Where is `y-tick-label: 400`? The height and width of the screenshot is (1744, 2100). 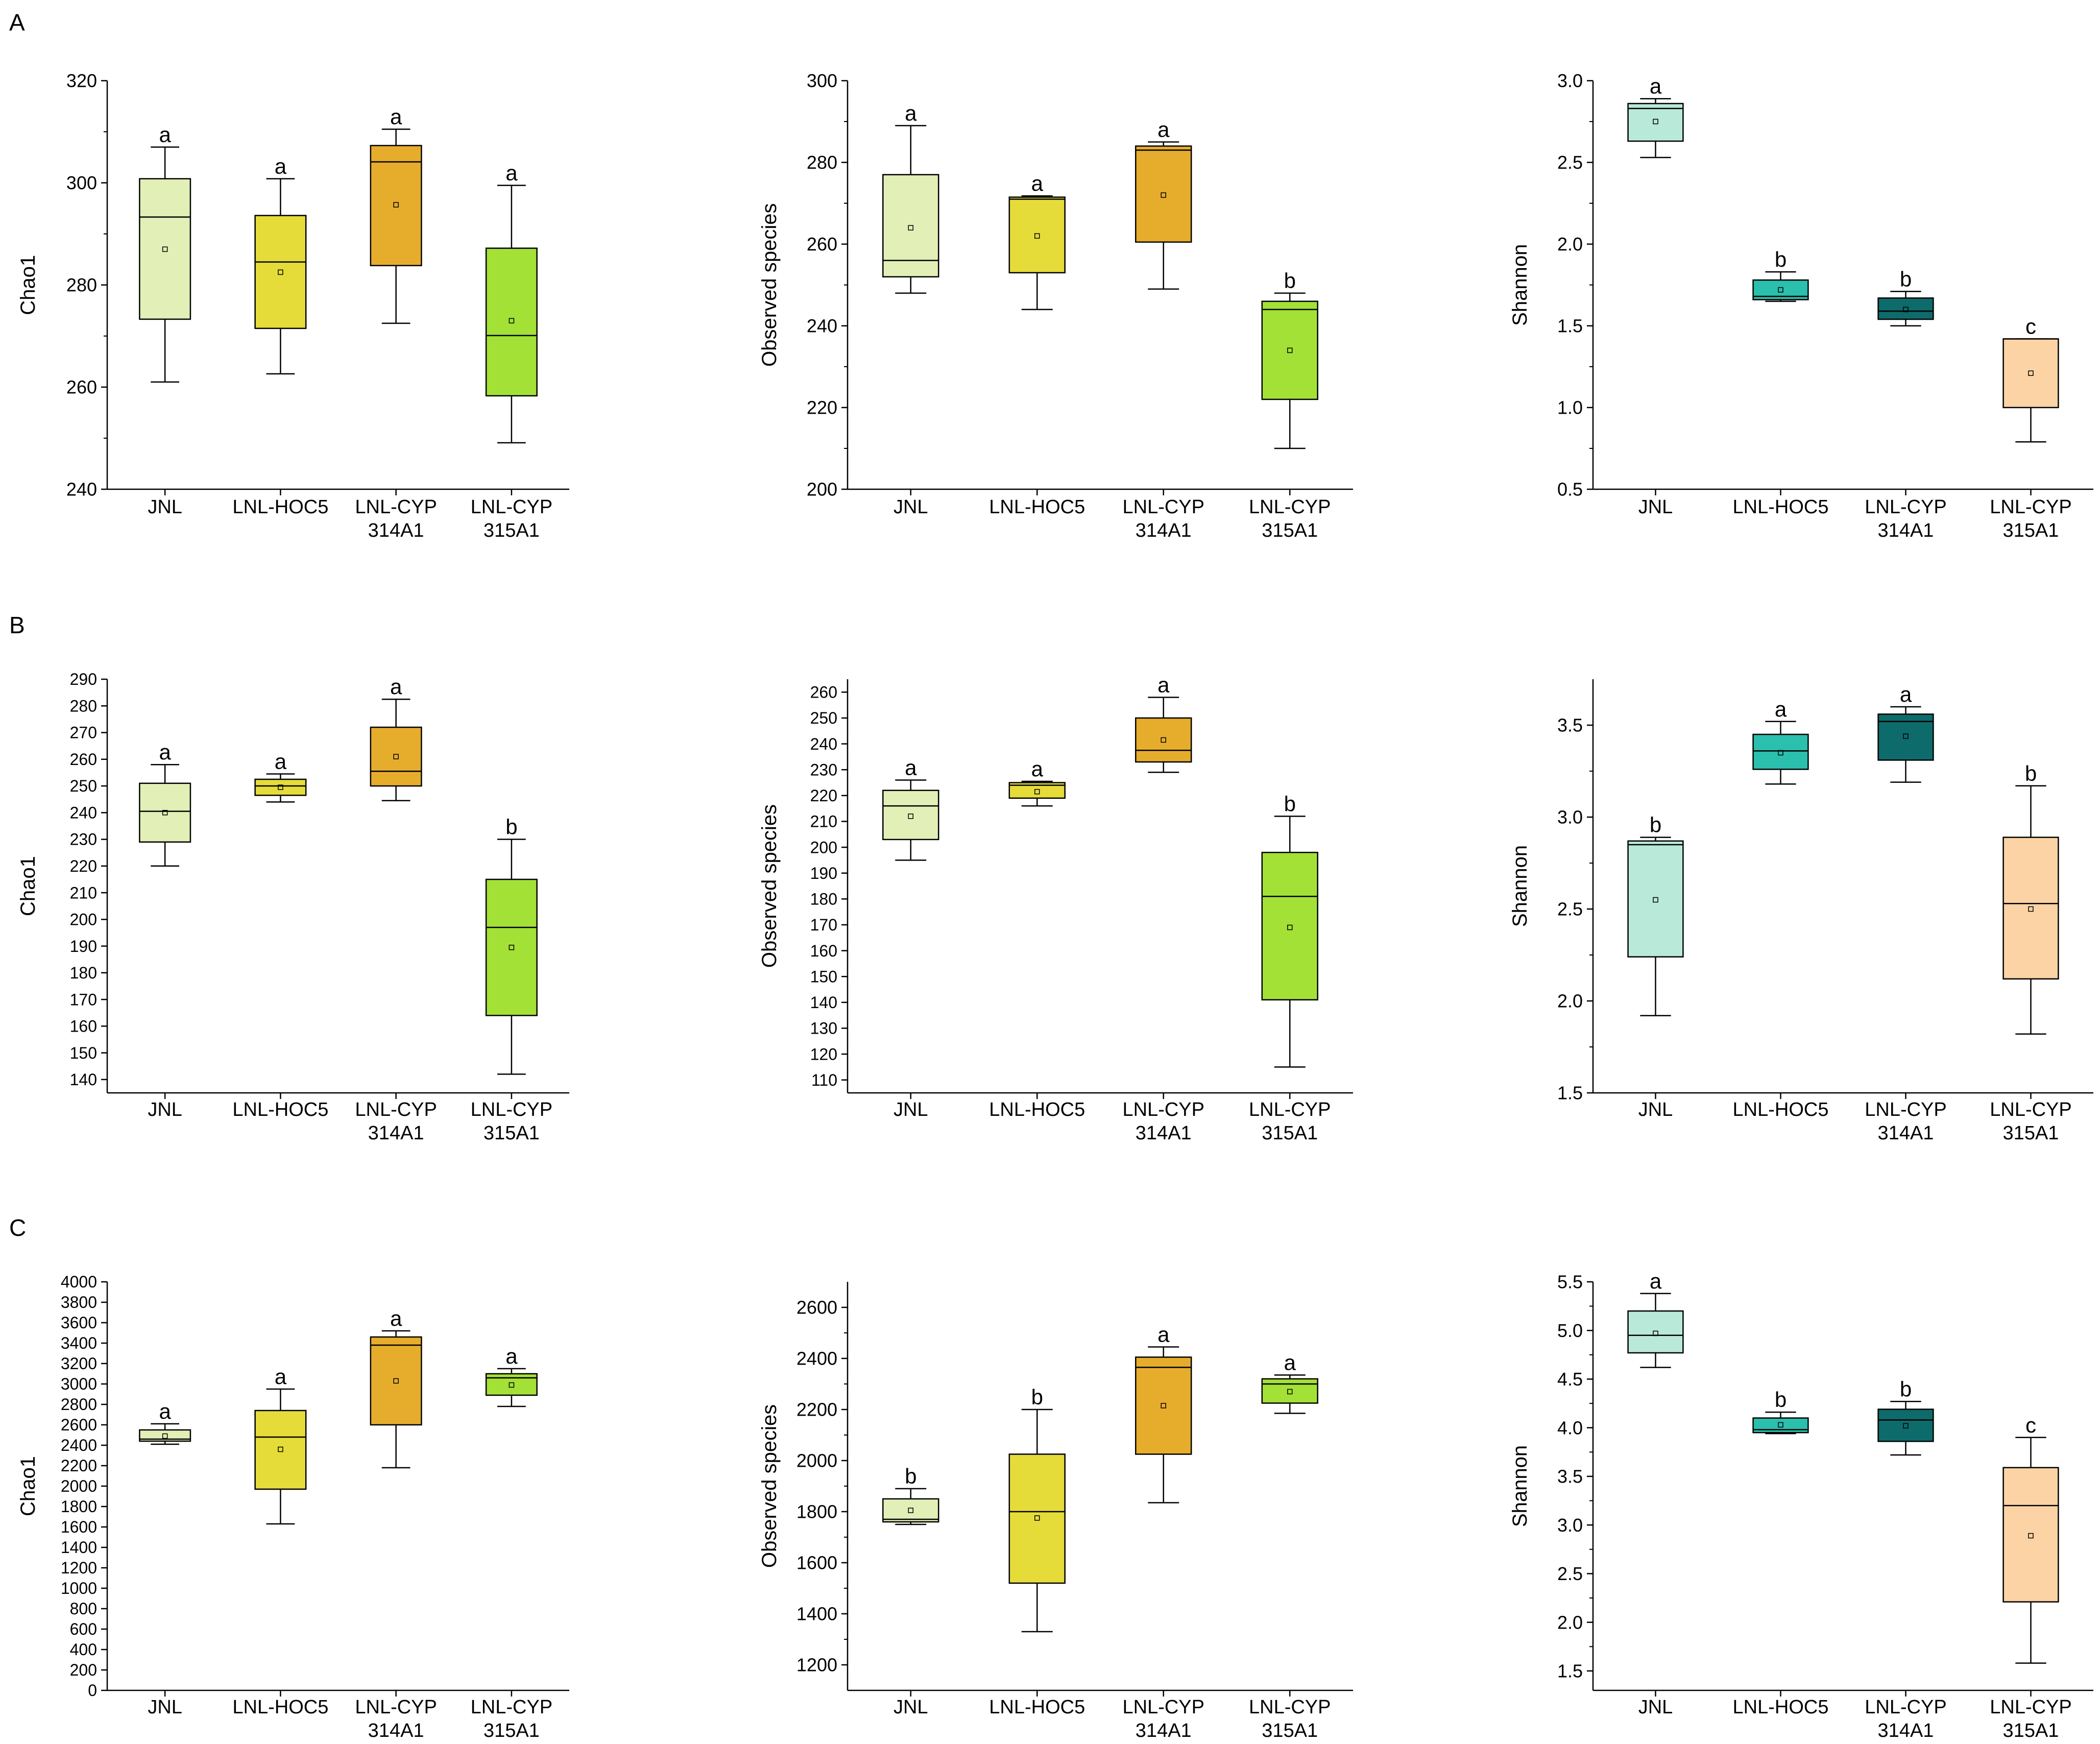
y-tick-label: 400 is located at coordinates (84, 1649).